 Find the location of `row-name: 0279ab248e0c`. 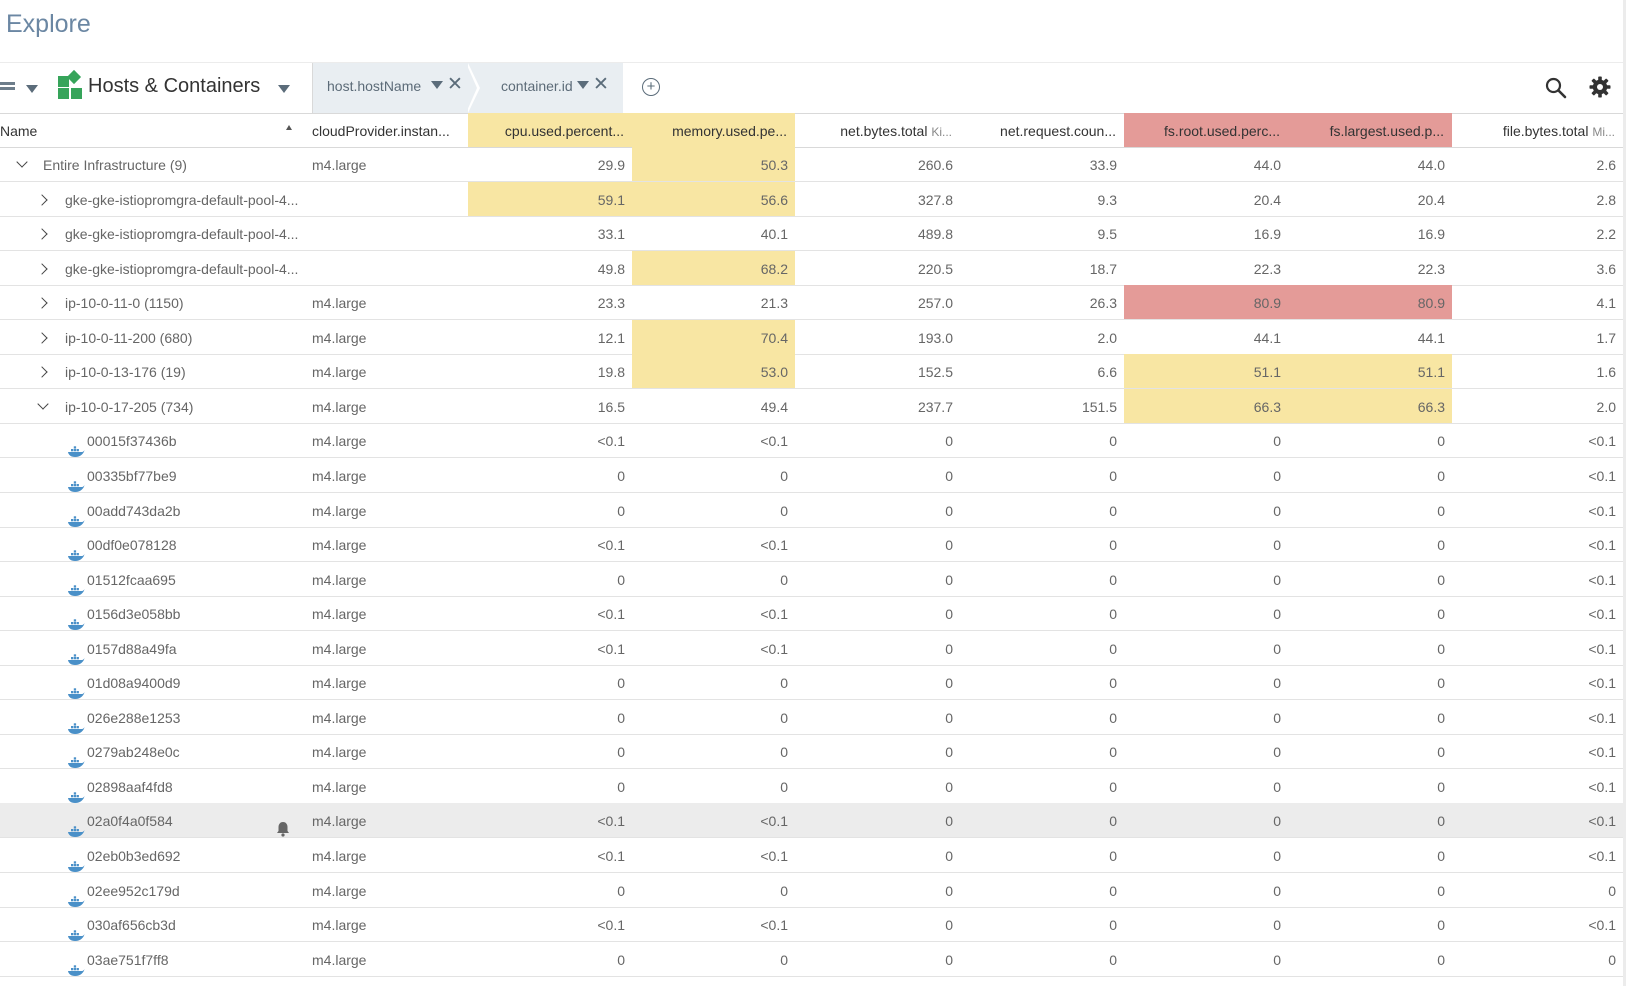

row-name: 0279ab248e0c is located at coordinates (133, 752).